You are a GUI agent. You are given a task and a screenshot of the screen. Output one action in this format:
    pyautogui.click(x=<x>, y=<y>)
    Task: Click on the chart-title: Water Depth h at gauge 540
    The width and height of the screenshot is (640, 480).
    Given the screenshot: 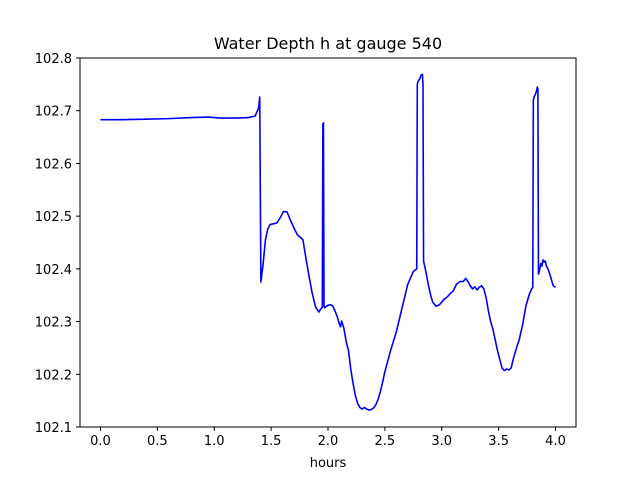 What is the action you would take?
    pyautogui.click(x=328, y=43)
    